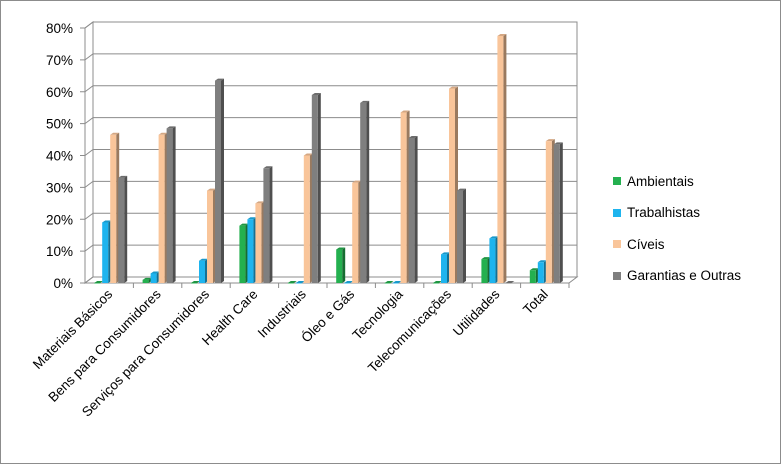  I want to click on legend-swatch-ambientais, so click(617, 181).